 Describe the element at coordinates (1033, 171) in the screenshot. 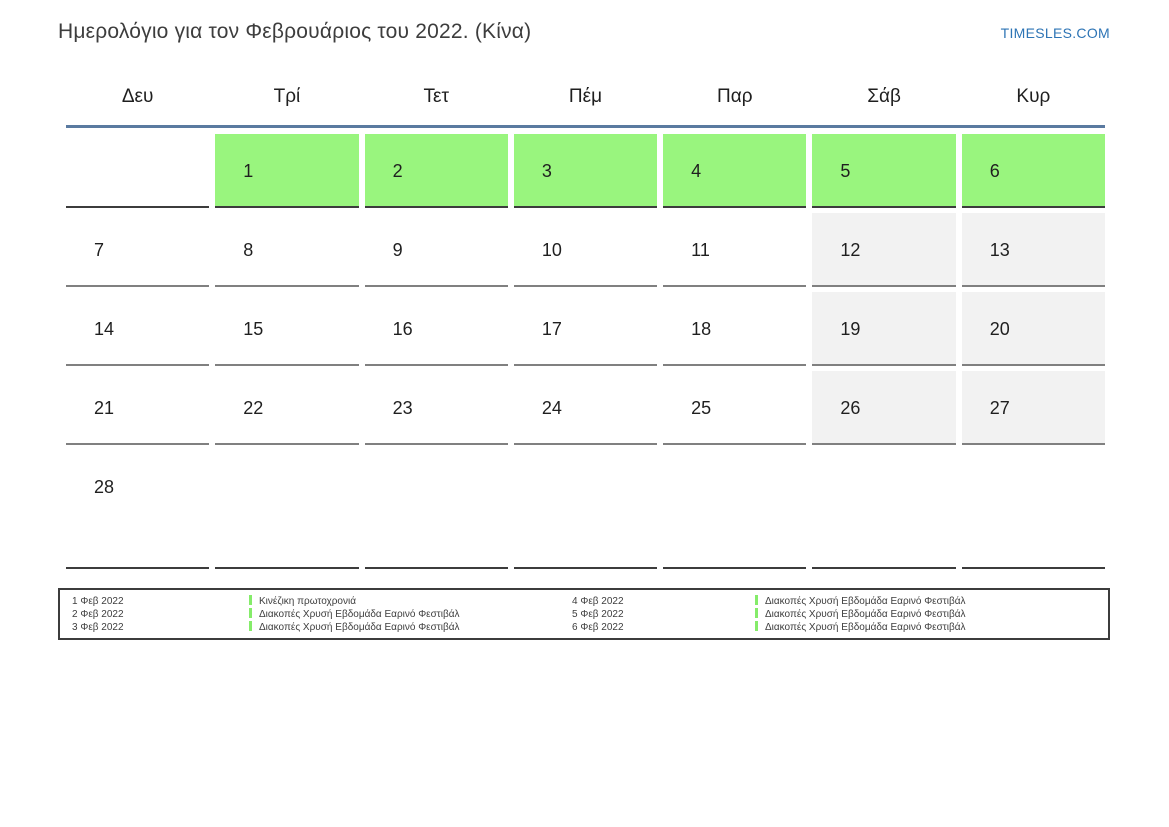

I see `day-cell: 6` at that location.